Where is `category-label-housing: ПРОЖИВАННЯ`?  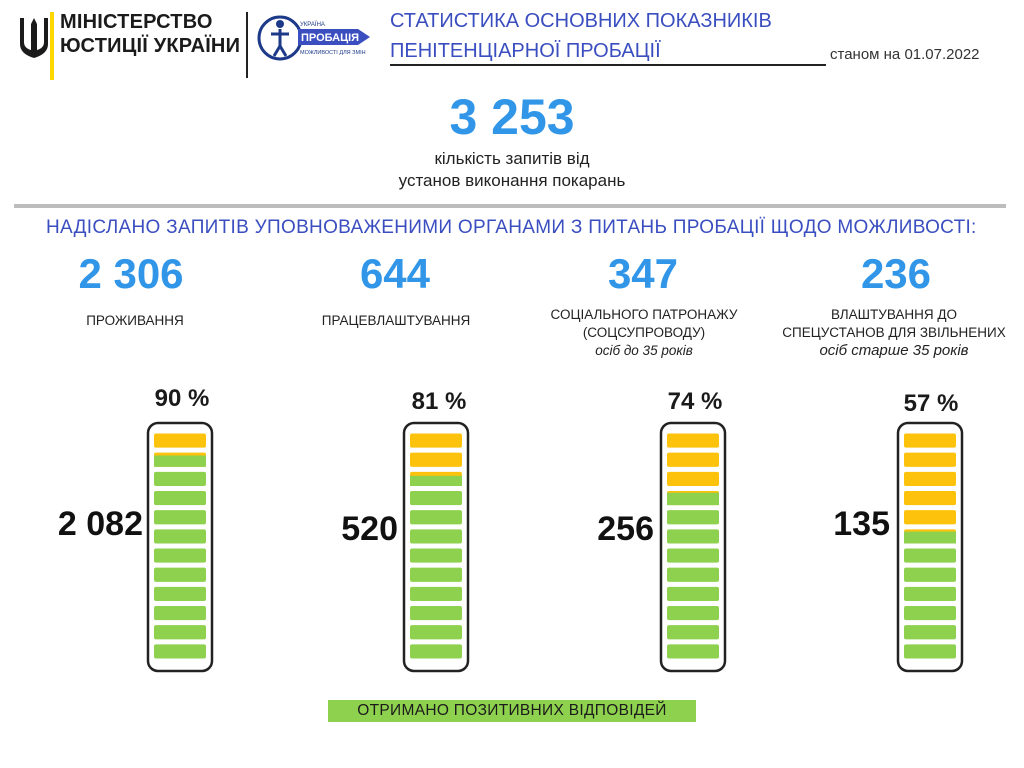 category-label-housing: ПРОЖИВАННЯ is located at coordinates (135, 321).